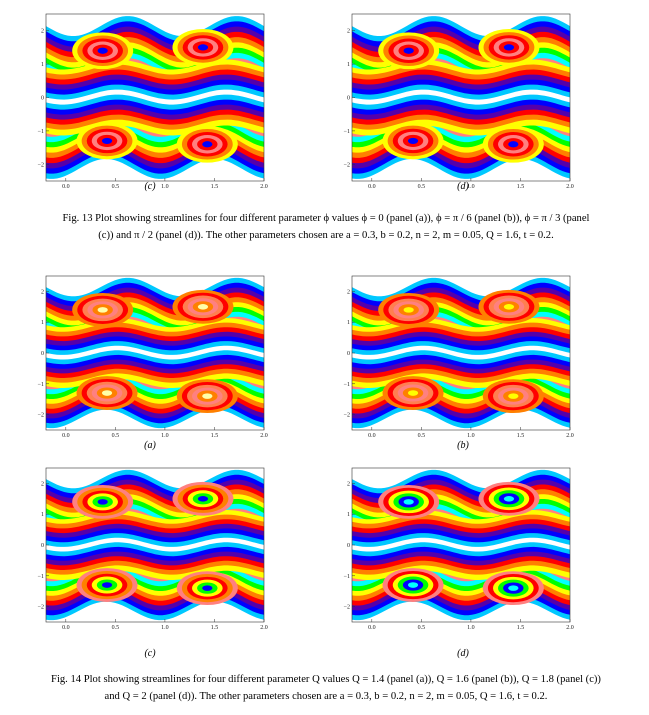 Image resolution: width=649 pixels, height=715 pixels. Describe the element at coordinates (150, 186) in the screenshot. I see `panel-label: (c)` at that location.